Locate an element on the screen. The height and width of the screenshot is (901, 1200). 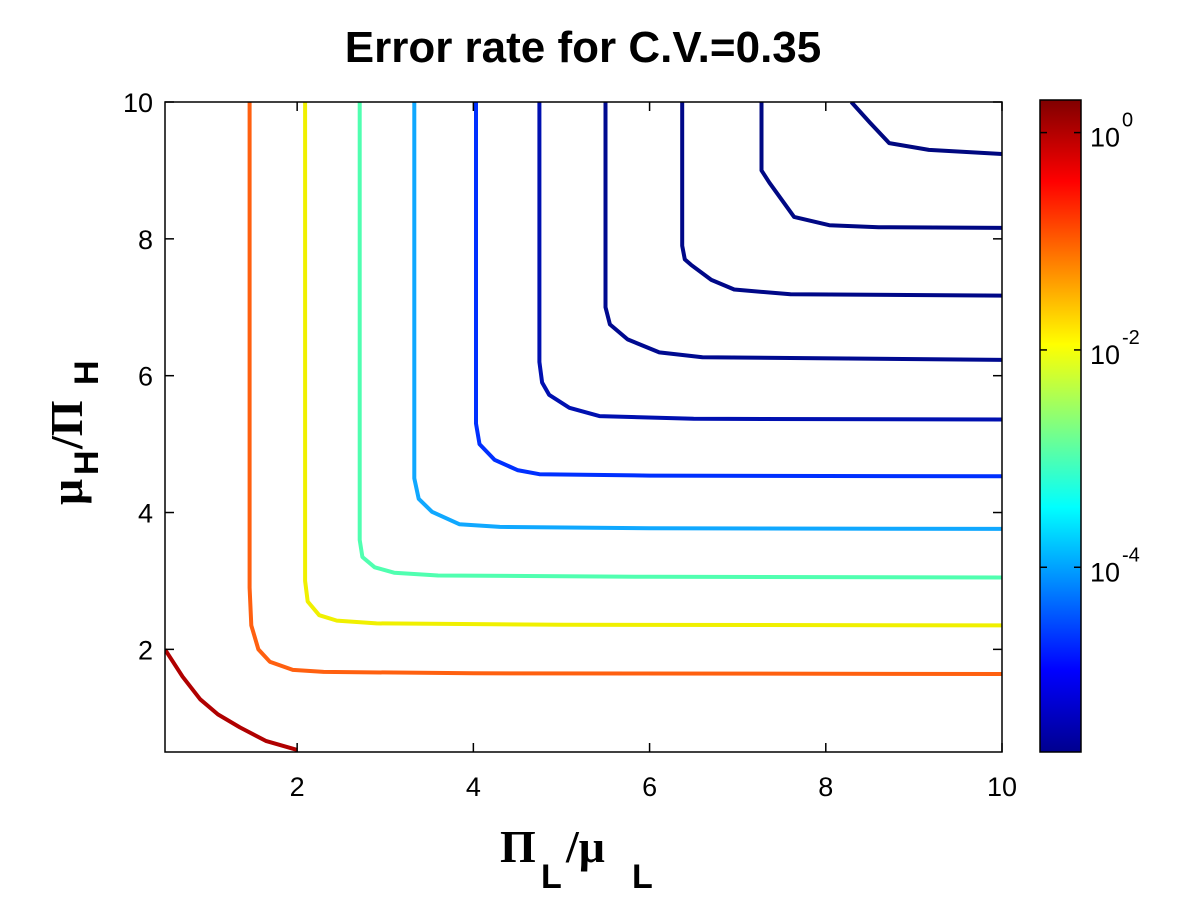
y-tick-label: 6 is located at coordinates (145, 377).